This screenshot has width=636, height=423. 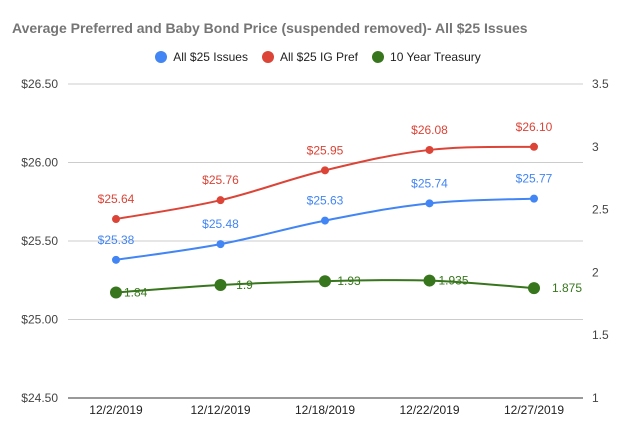 What do you see at coordinates (349, 281) in the screenshot?
I see `data-label-10-year-treasury: 1.93` at bounding box center [349, 281].